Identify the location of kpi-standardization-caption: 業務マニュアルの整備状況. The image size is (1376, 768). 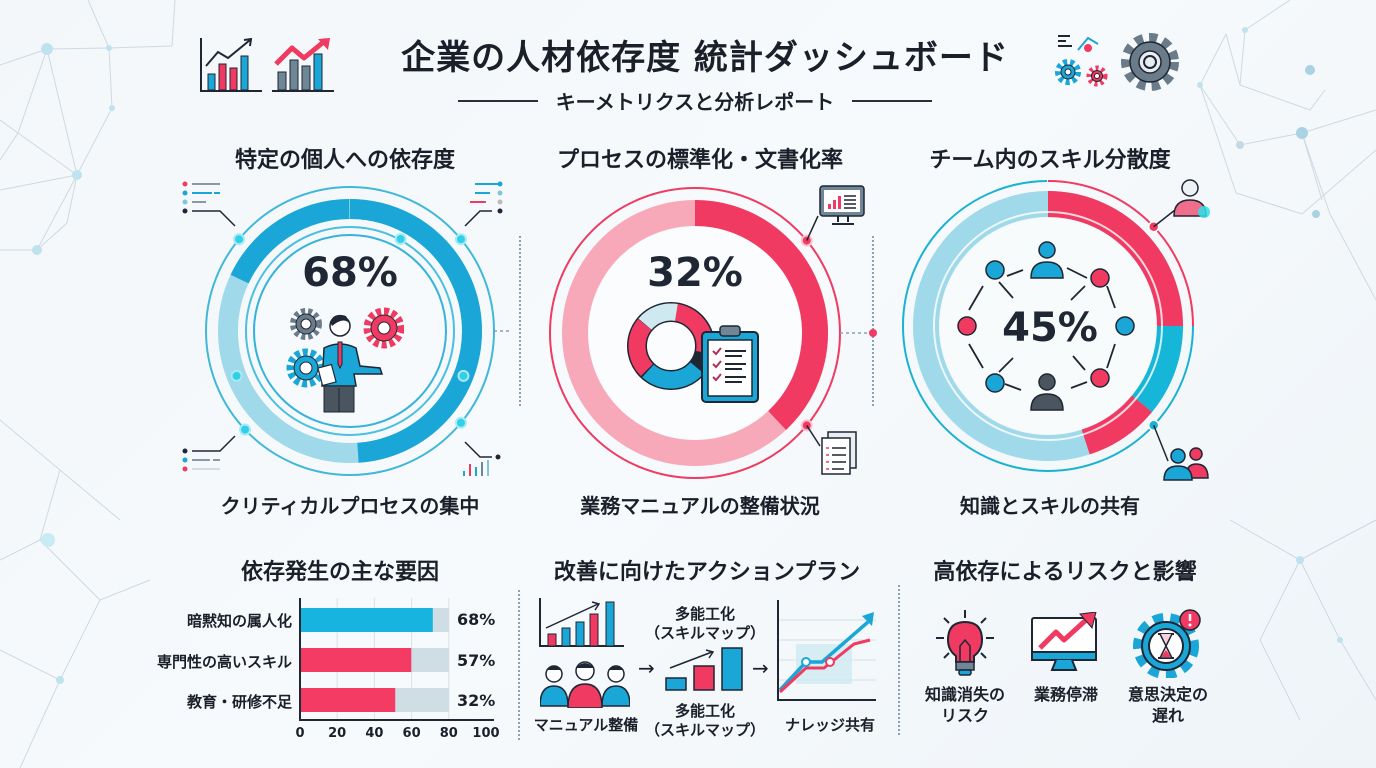
(700, 506).